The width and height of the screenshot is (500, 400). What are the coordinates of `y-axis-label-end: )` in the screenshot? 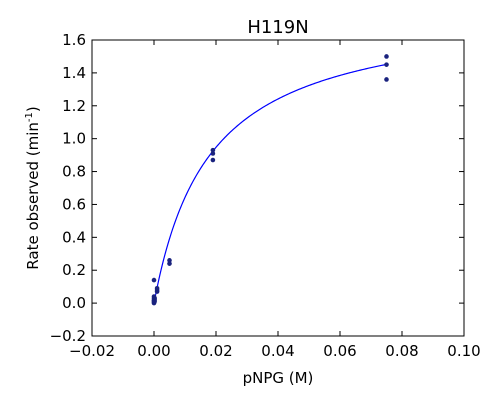 It's located at (33, 109).